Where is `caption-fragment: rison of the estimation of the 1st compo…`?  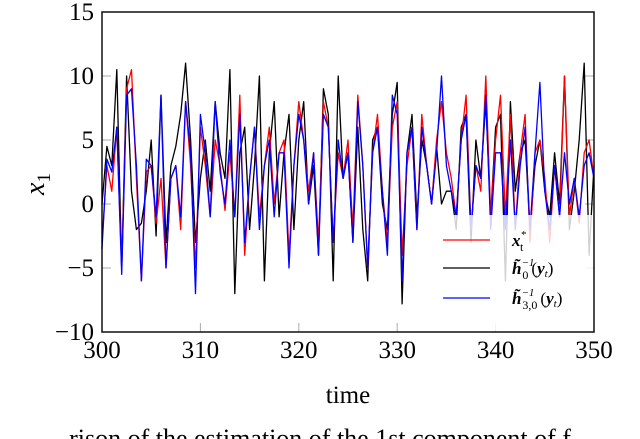
caption-fragment: rison of the estimation of the 1st compo… is located at coordinates (320, 431).